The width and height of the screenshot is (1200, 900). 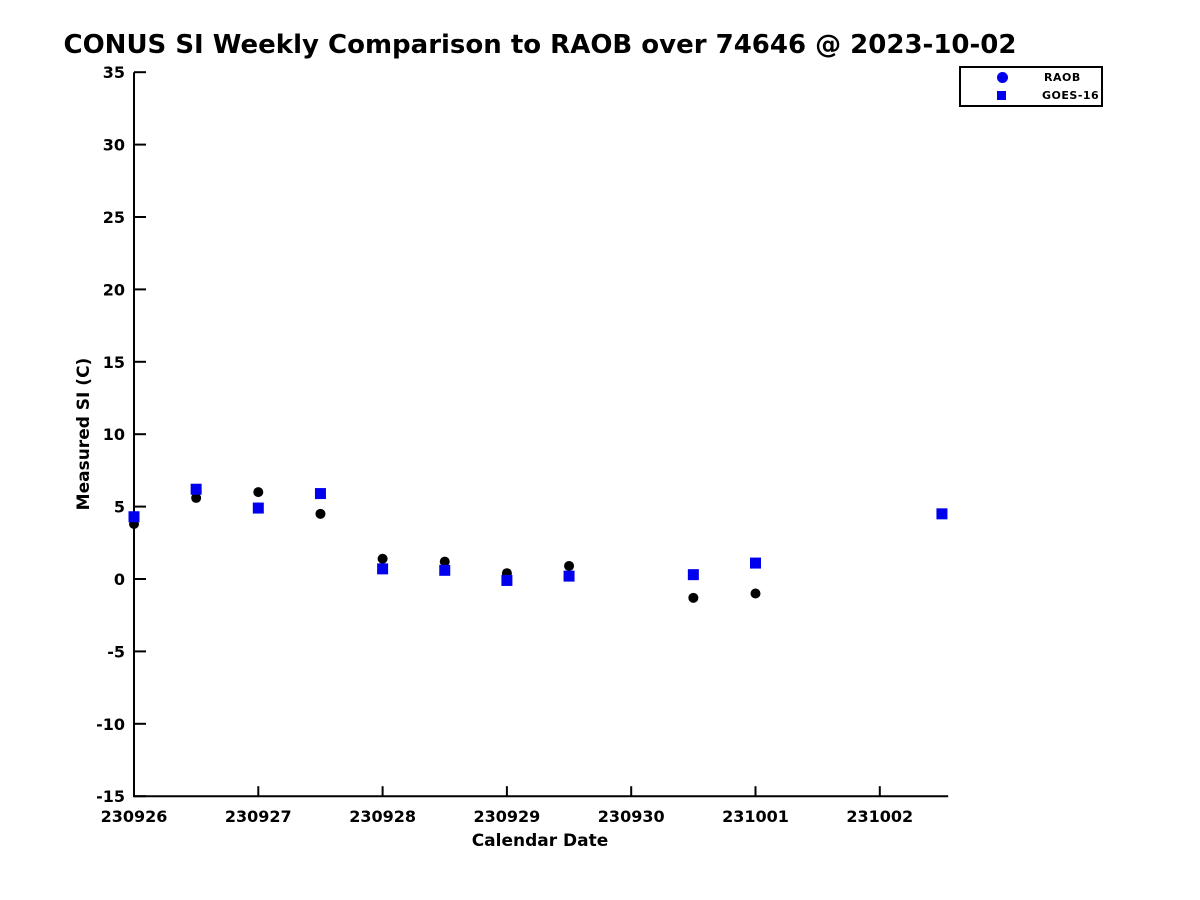 What do you see at coordinates (382, 816) in the screenshot?
I see `x-tick-label: 230928` at bounding box center [382, 816].